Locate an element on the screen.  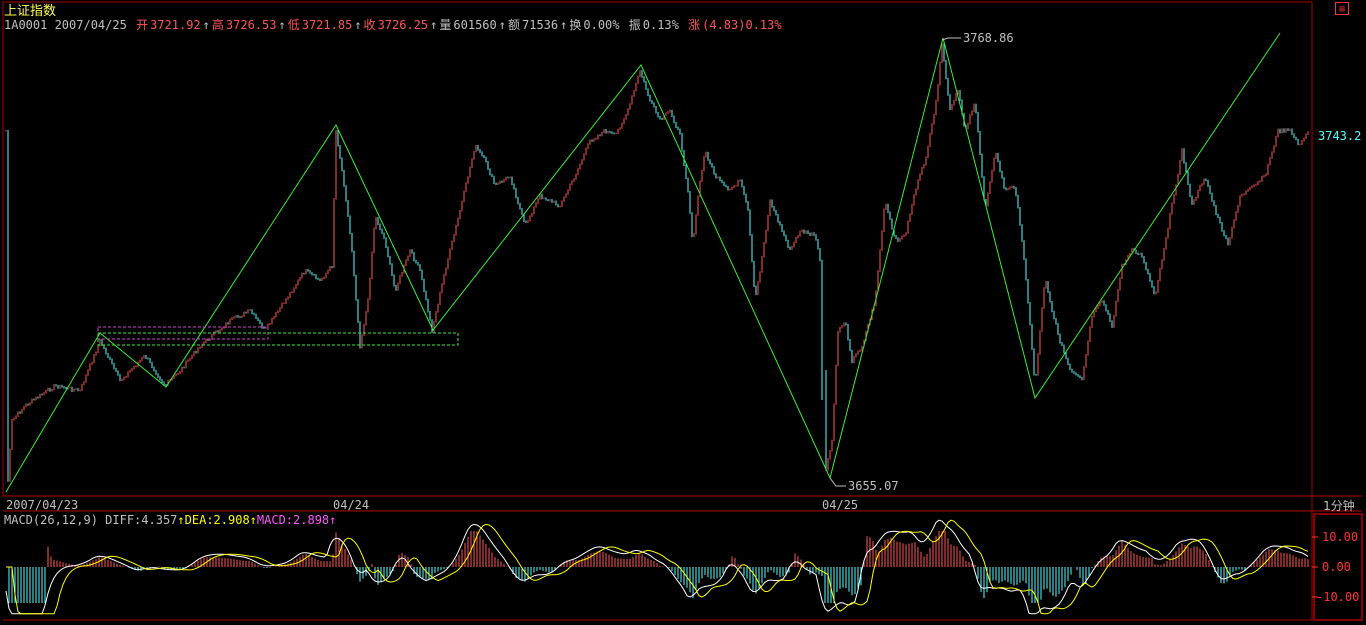
macd-lines is located at coordinates (657, 567).